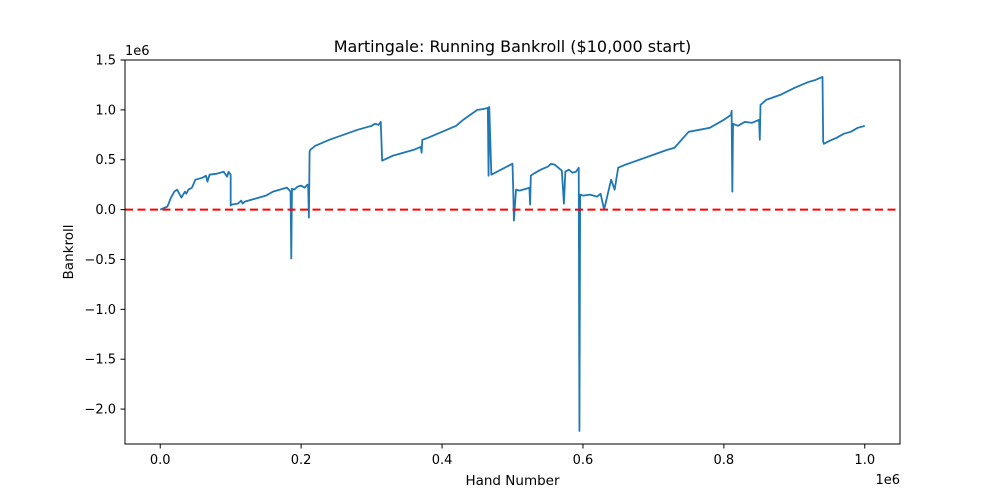  Describe the element at coordinates (104, 236) in the screenshot. I see `y-axis-ticks: 1.5 1.0 0.5 0.0 −0.5 −1.0 −1.5 −2.0` at that location.